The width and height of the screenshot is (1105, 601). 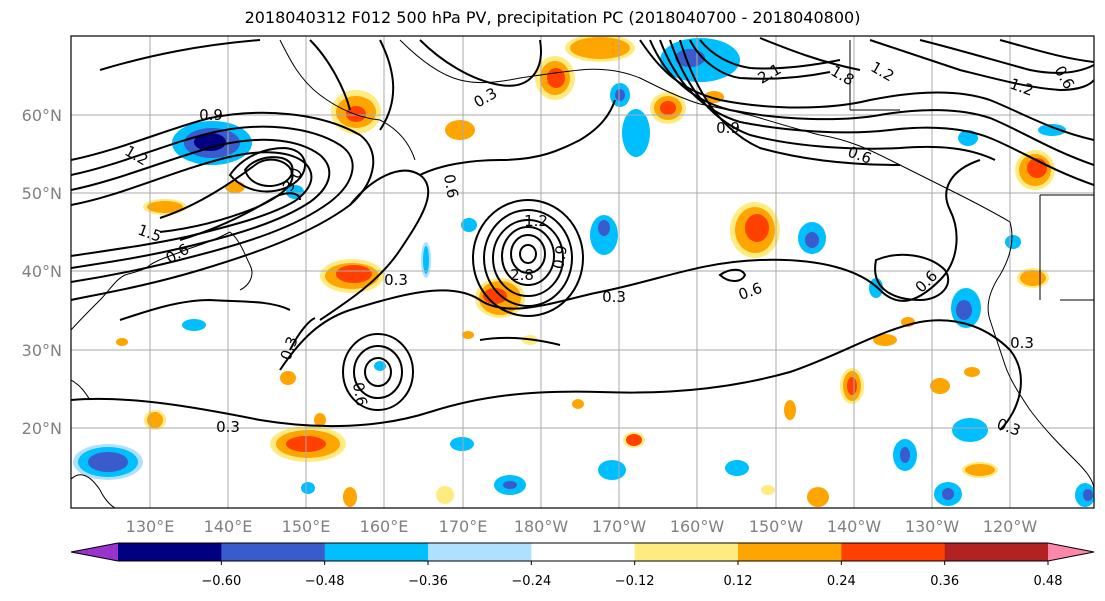 I want to click on longitude-label: 160°E, so click(x=384, y=526).